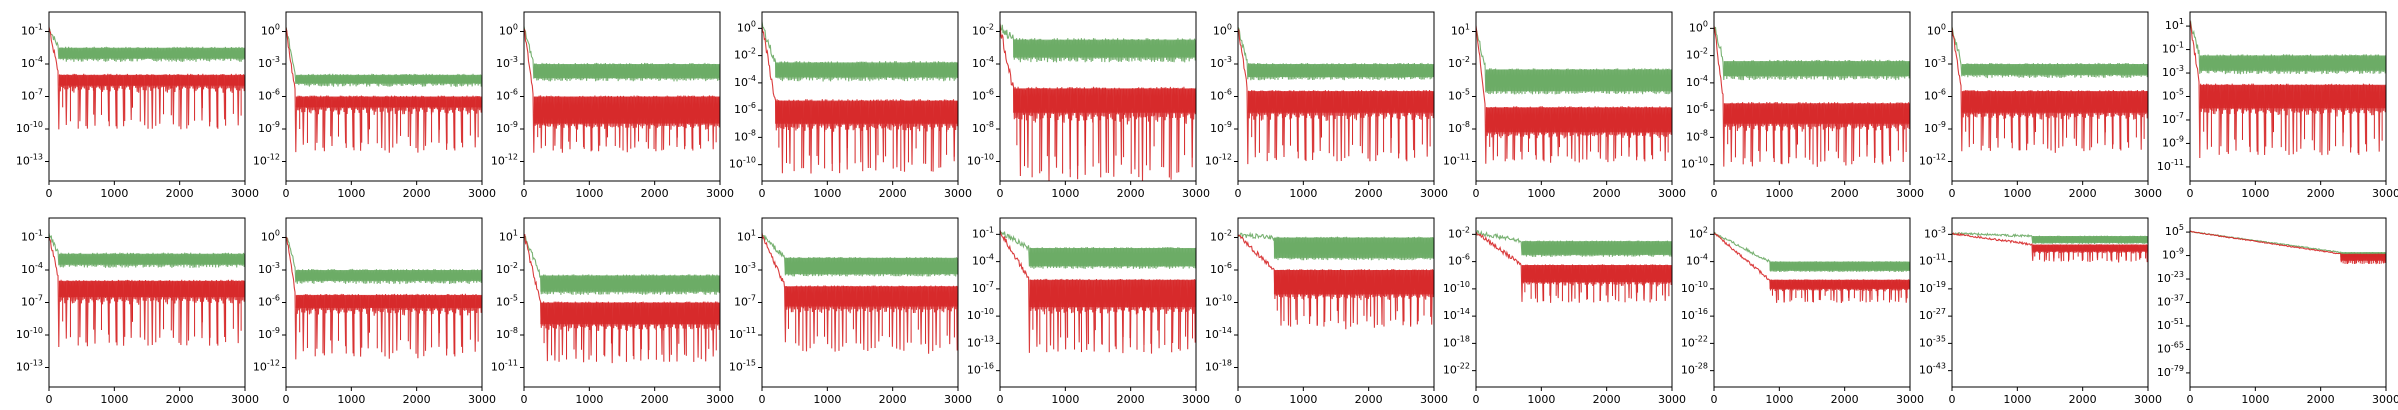 The image size is (2398, 410). I want to click on y-tick-label: 10⁻⁵, so click(507, 301).